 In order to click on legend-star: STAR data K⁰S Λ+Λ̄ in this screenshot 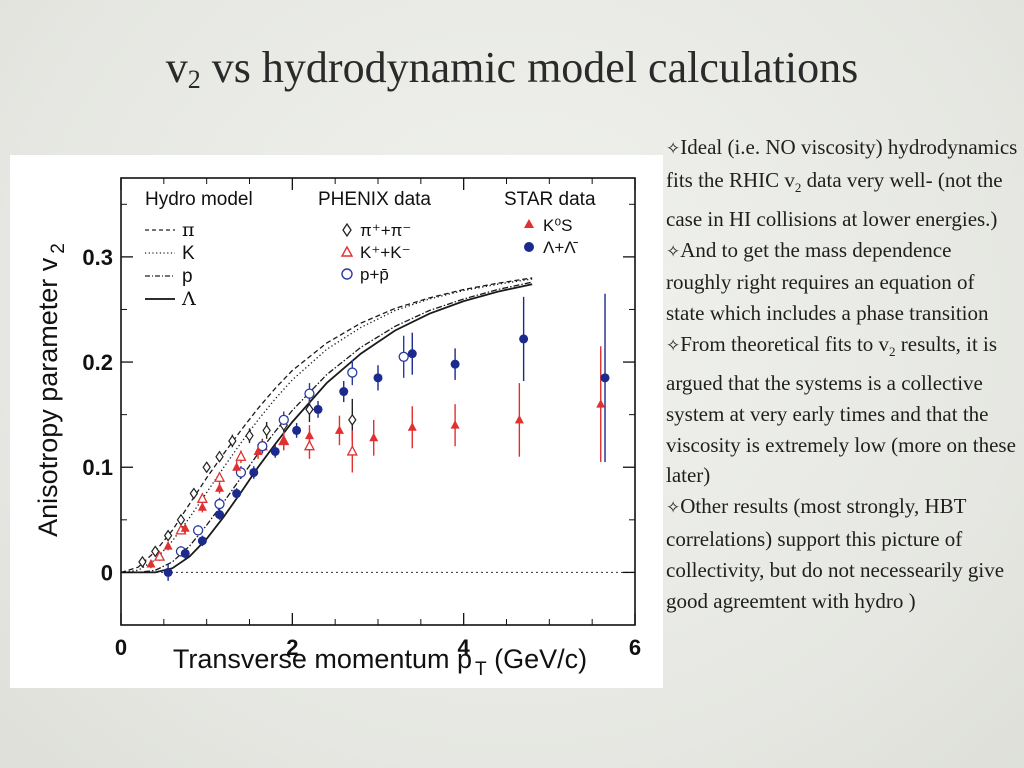, I will do `click(550, 223)`.